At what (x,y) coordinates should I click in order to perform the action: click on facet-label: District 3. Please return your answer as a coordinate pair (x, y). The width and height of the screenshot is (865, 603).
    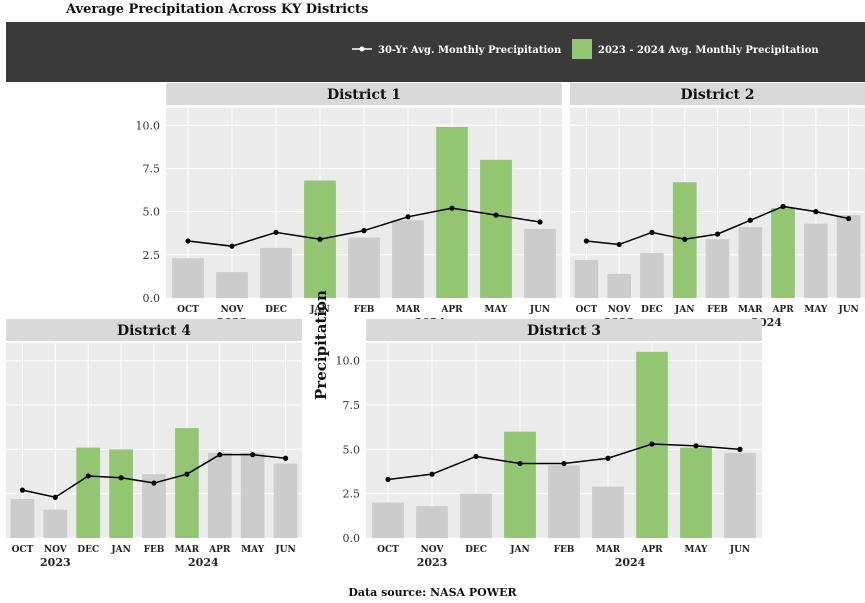
    Looking at the image, I should click on (564, 331).